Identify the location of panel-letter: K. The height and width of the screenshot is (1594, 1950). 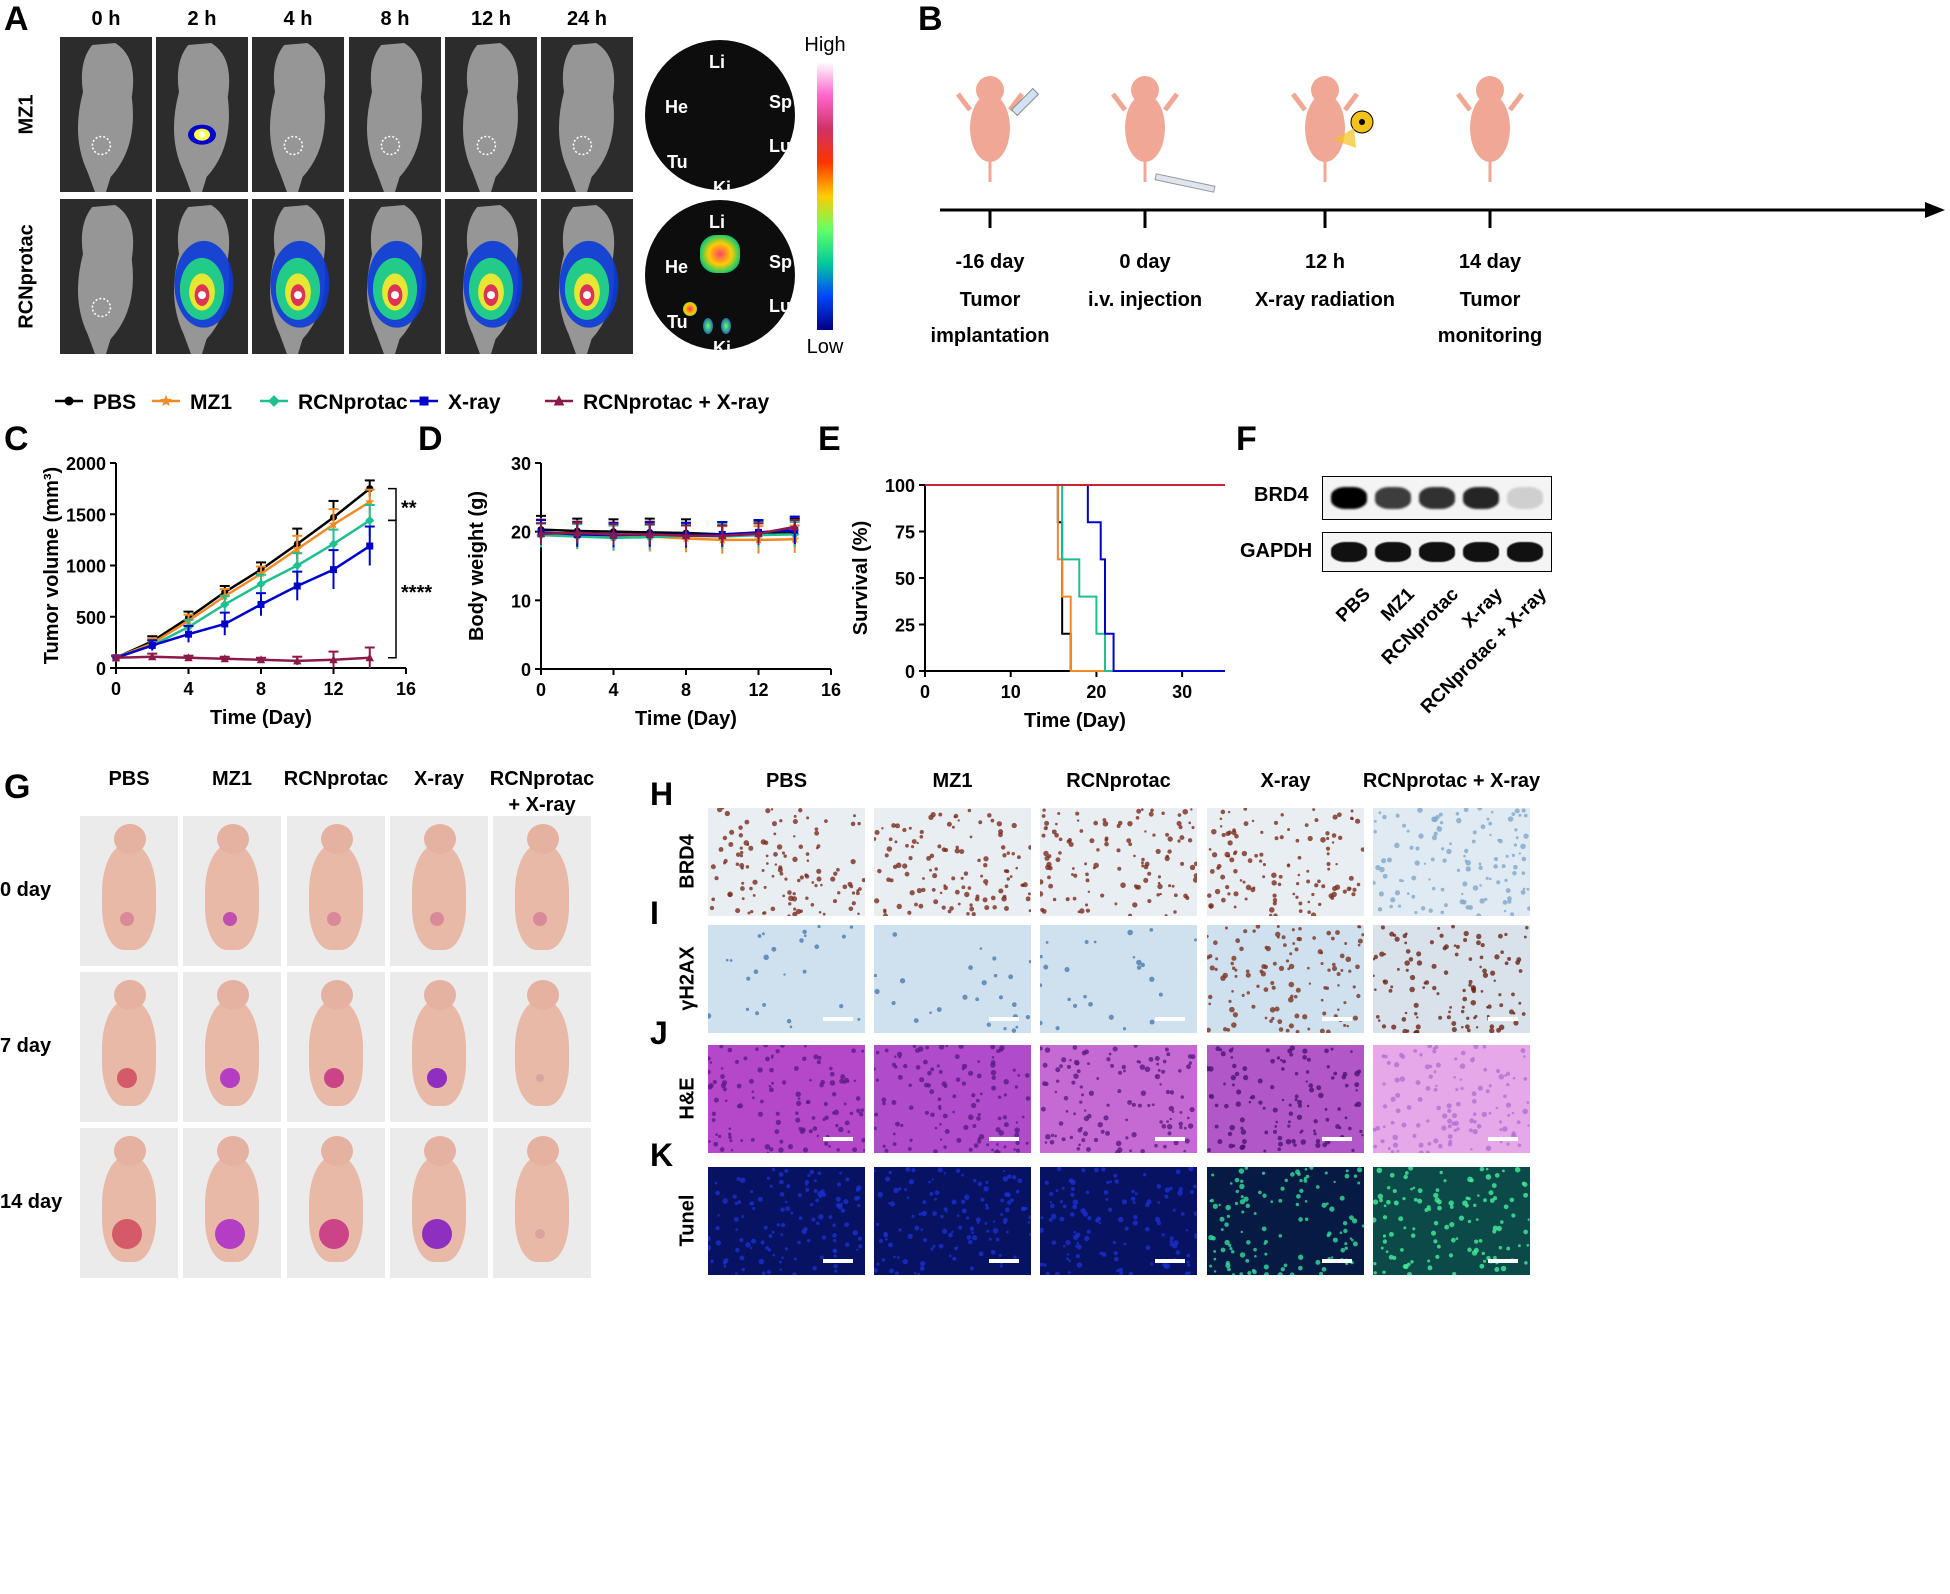
(662, 1155).